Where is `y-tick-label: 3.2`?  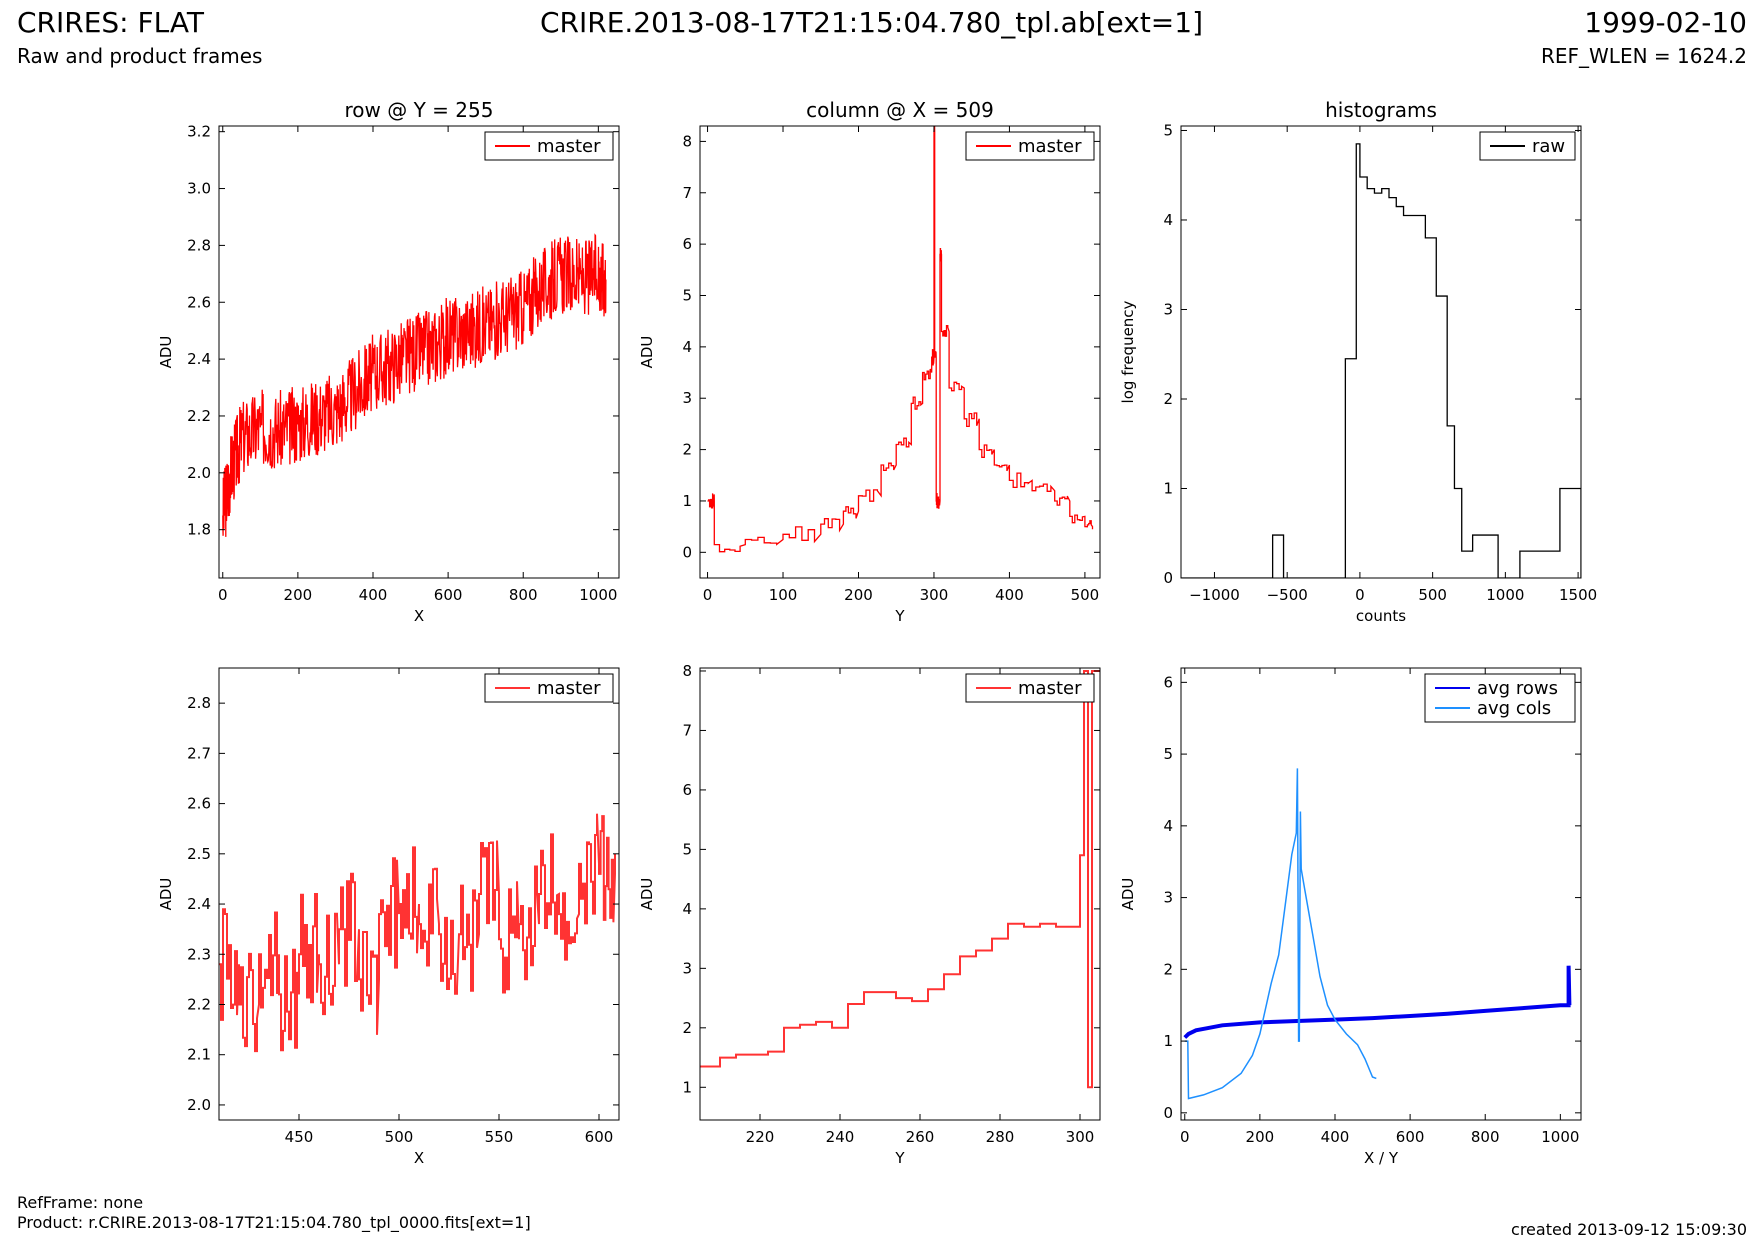 y-tick-label: 3.2 is located at coordinates (199, 132).